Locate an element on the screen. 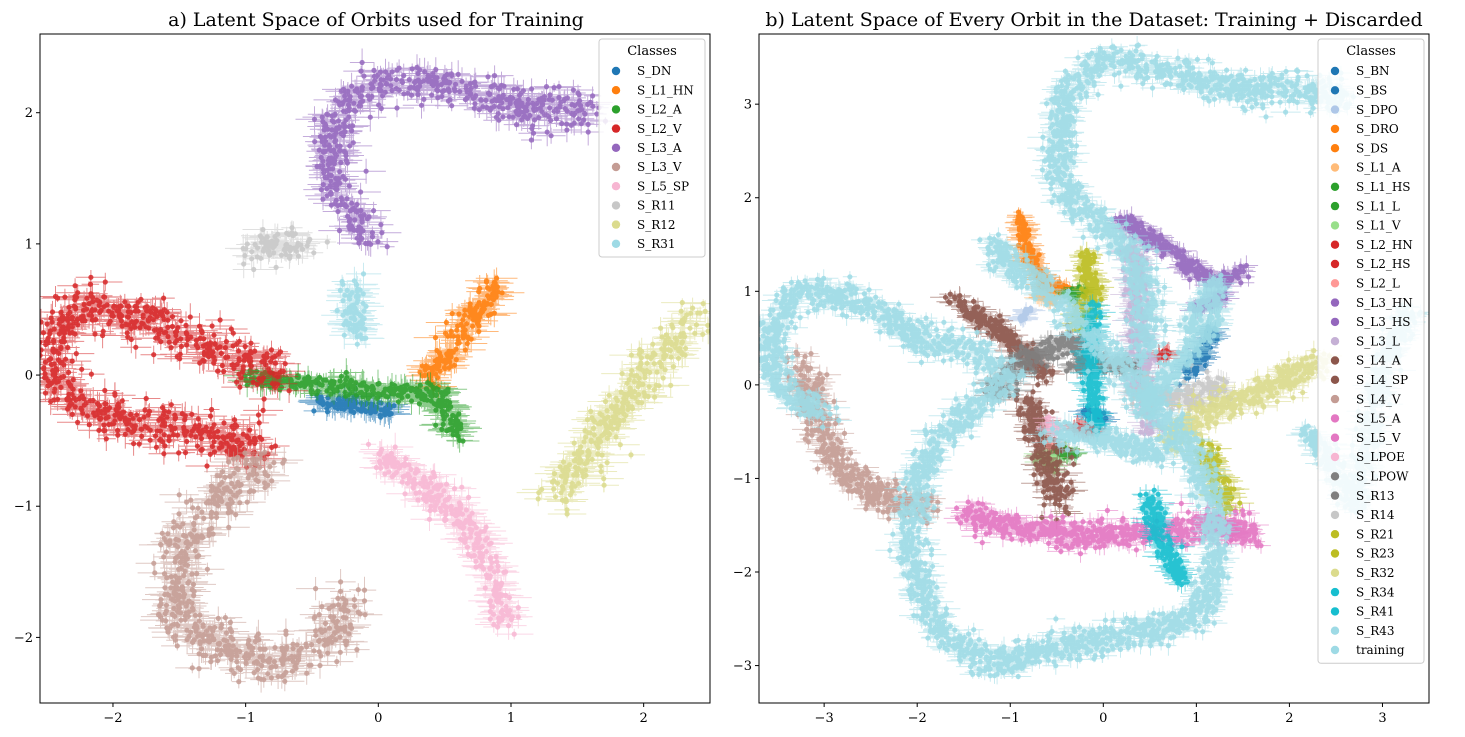 This screenshot has width=1465, height=737. points-s-l4-sp is located at coordinates (1045, 452).